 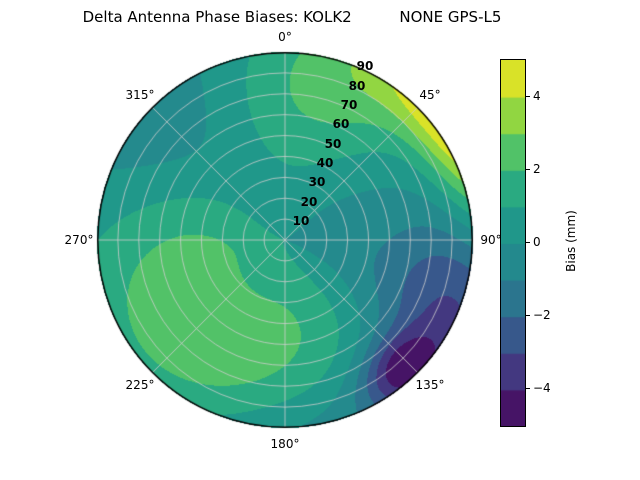 I want to click on radial-tick-label-70: 70, so click(x=349, y=105).